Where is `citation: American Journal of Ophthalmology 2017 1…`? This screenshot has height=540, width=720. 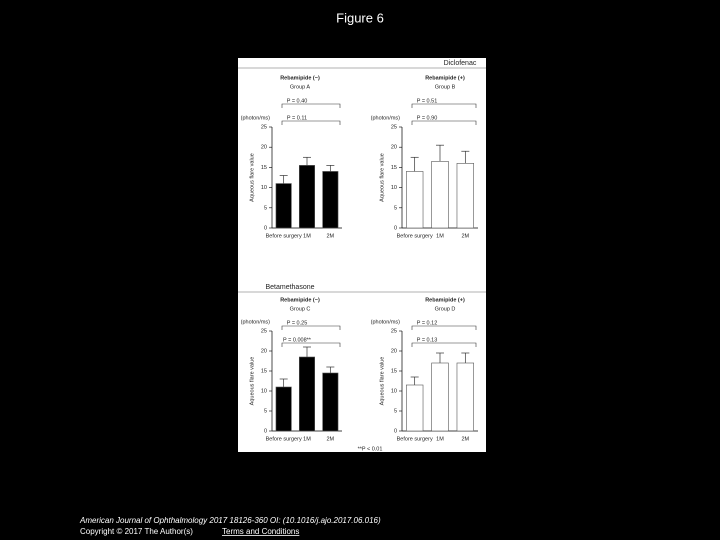
citation: American Journal of Ophthalmology 2017 1… is located at coordinates (230, 520).